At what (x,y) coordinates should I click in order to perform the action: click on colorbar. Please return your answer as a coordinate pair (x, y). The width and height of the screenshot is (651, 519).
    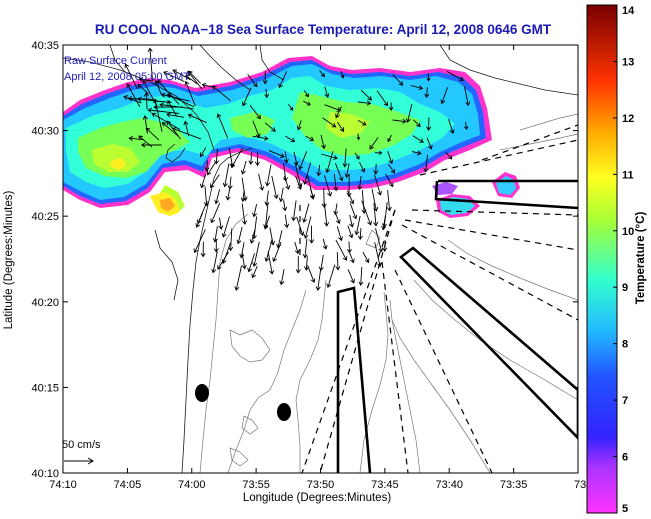
    Looking at the image, I should click on (602, 259).